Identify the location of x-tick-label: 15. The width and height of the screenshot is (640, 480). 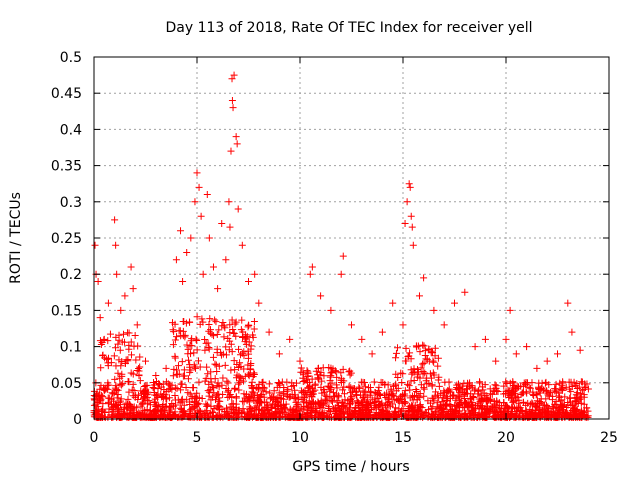
(403, 438).